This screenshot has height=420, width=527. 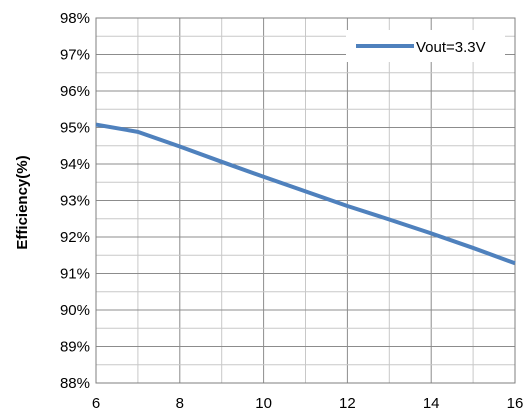 I want to click on x-tick-label: 16, so click(x=515, y=403).